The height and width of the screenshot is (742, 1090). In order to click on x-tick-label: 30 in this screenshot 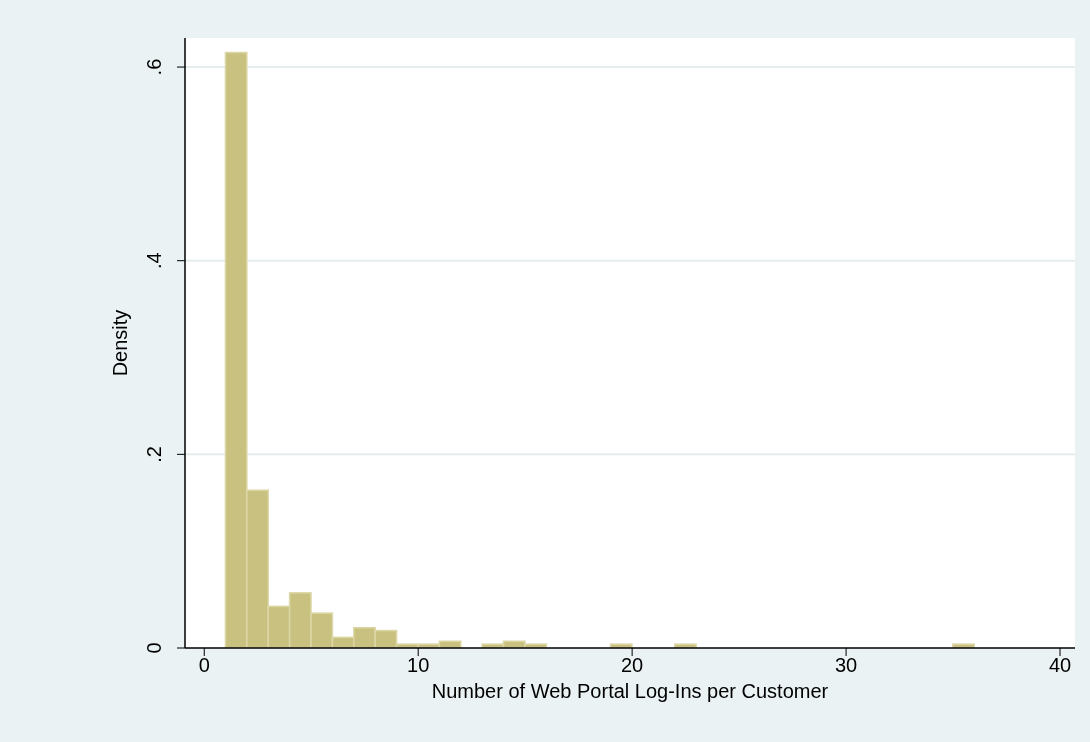, I will do `click(846, 665)`.